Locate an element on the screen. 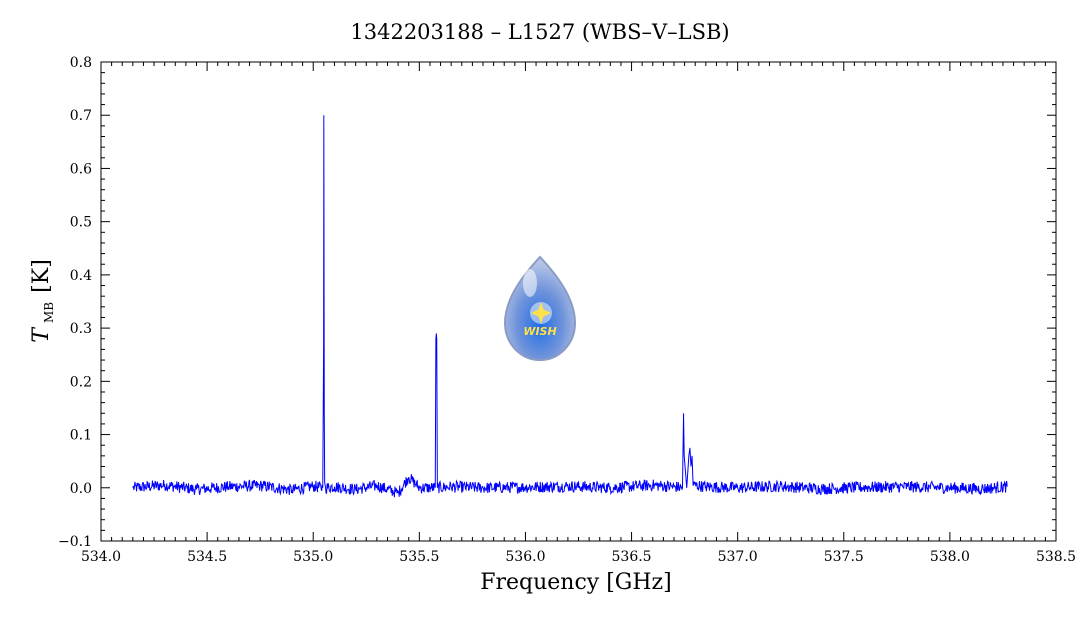  logo-text: WISH is located at coordinates (539, 331).